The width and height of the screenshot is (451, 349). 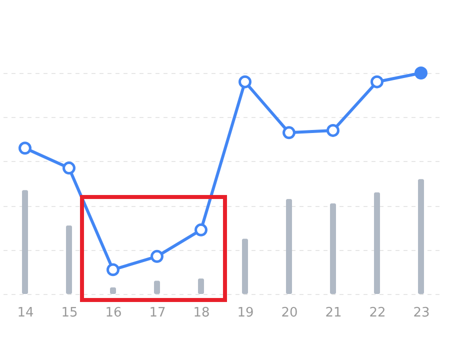 What do you see at coordinates (421, 313) in the screenshot?
I see `x-tick-label: 23` at bounding box center [421, 313].